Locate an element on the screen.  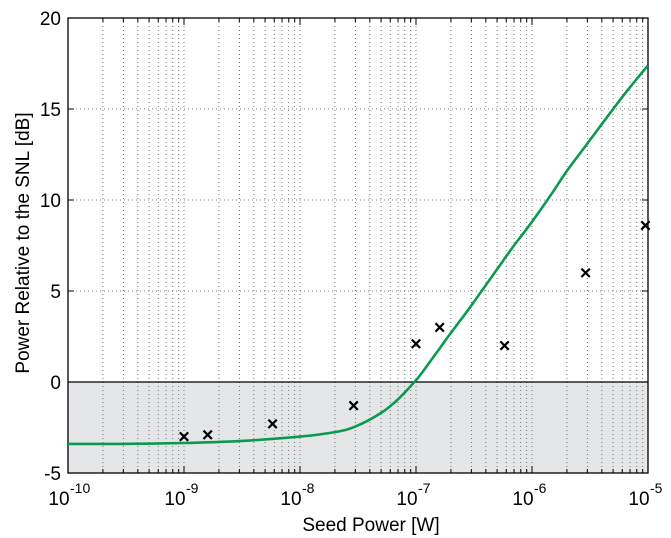
x-tick-label-exponent: -10 is located at coordinates (80, 488).